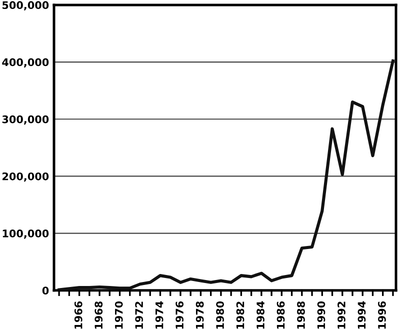 The height and width of the screenshot is (330, 400). What do you see at coordinates (180, 315) in the screenshot?
I see `x-tick-label: 1976` at bounding box center [180, 315].